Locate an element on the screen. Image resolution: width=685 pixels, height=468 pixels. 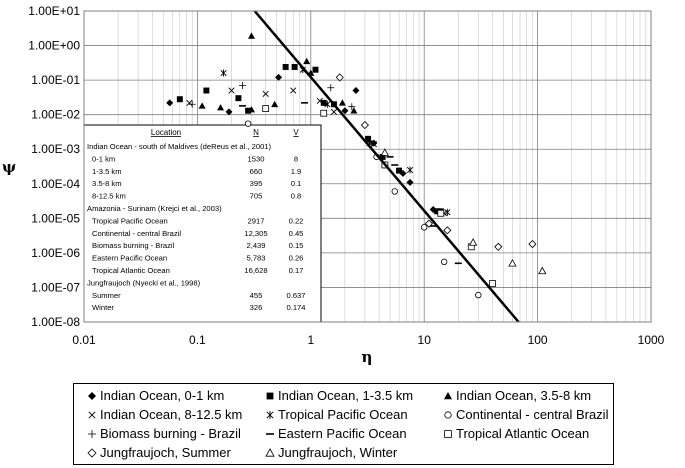
legend-label: Indian Ocean, 0-1 km is located at coordinates (162, 395).